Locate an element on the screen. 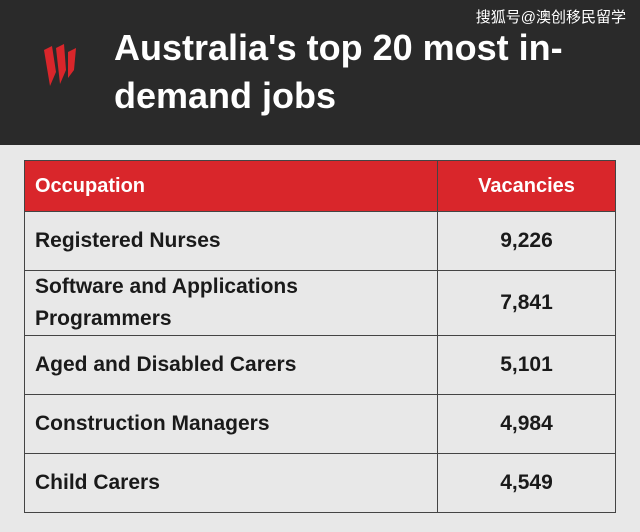 The height and width of the screenshot is (532, 640). table-row: Registered Nurses 9,226 is located at coordinates (320, 241).